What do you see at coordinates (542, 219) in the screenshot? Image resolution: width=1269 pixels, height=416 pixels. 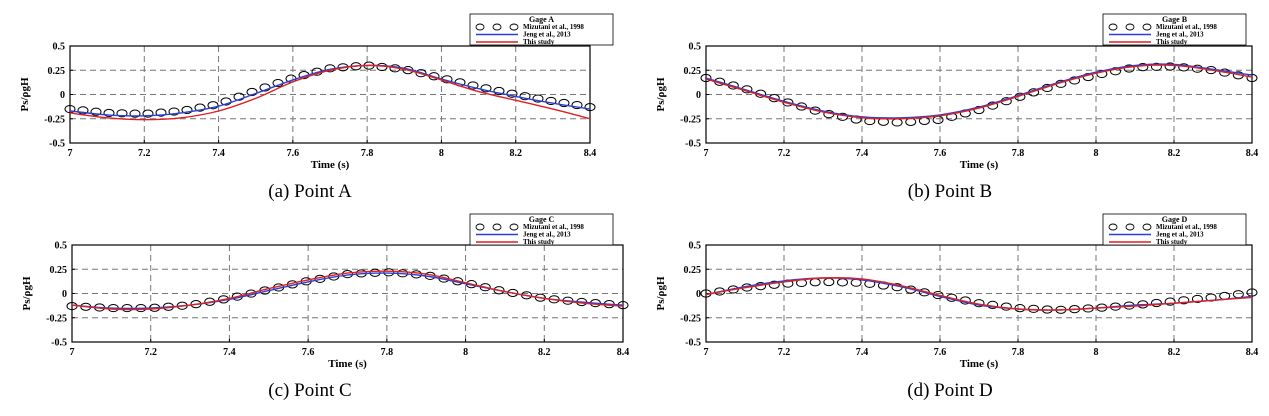 I see `legend-title: Gage C` at bounding box center [542, 219].